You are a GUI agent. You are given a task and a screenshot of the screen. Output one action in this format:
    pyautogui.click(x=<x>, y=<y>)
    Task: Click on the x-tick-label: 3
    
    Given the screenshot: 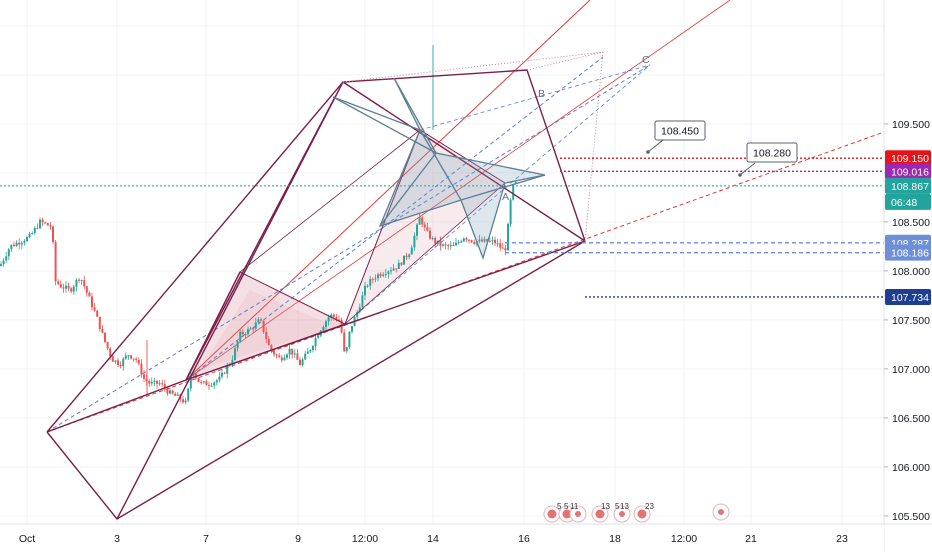 What is the action you would take?
    pyautogui.click(x=117, y=539)
    